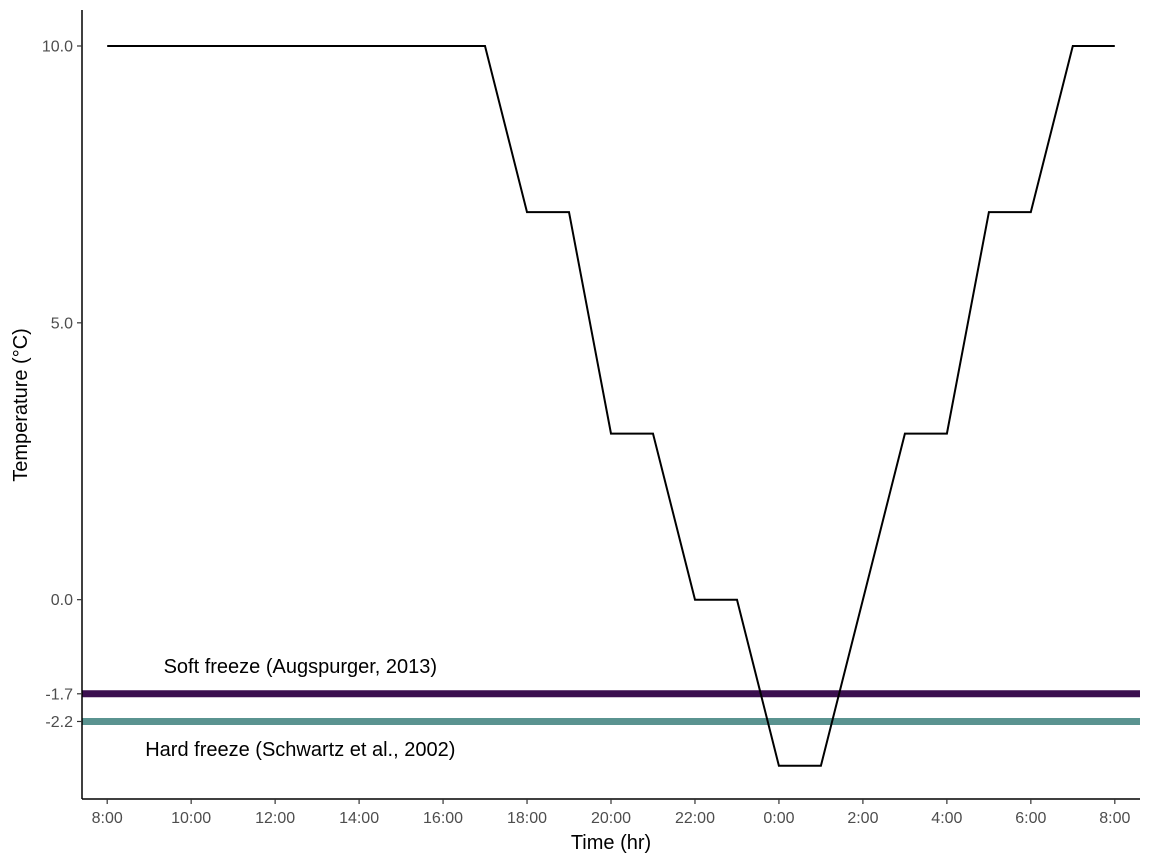 The image size is (1152, 864). Describe the element at coordinates (62, 384) in the screenshot. I see `y-axis-ticks: 10.0 5.0 0.0 -1.7 -2.2` at that location.